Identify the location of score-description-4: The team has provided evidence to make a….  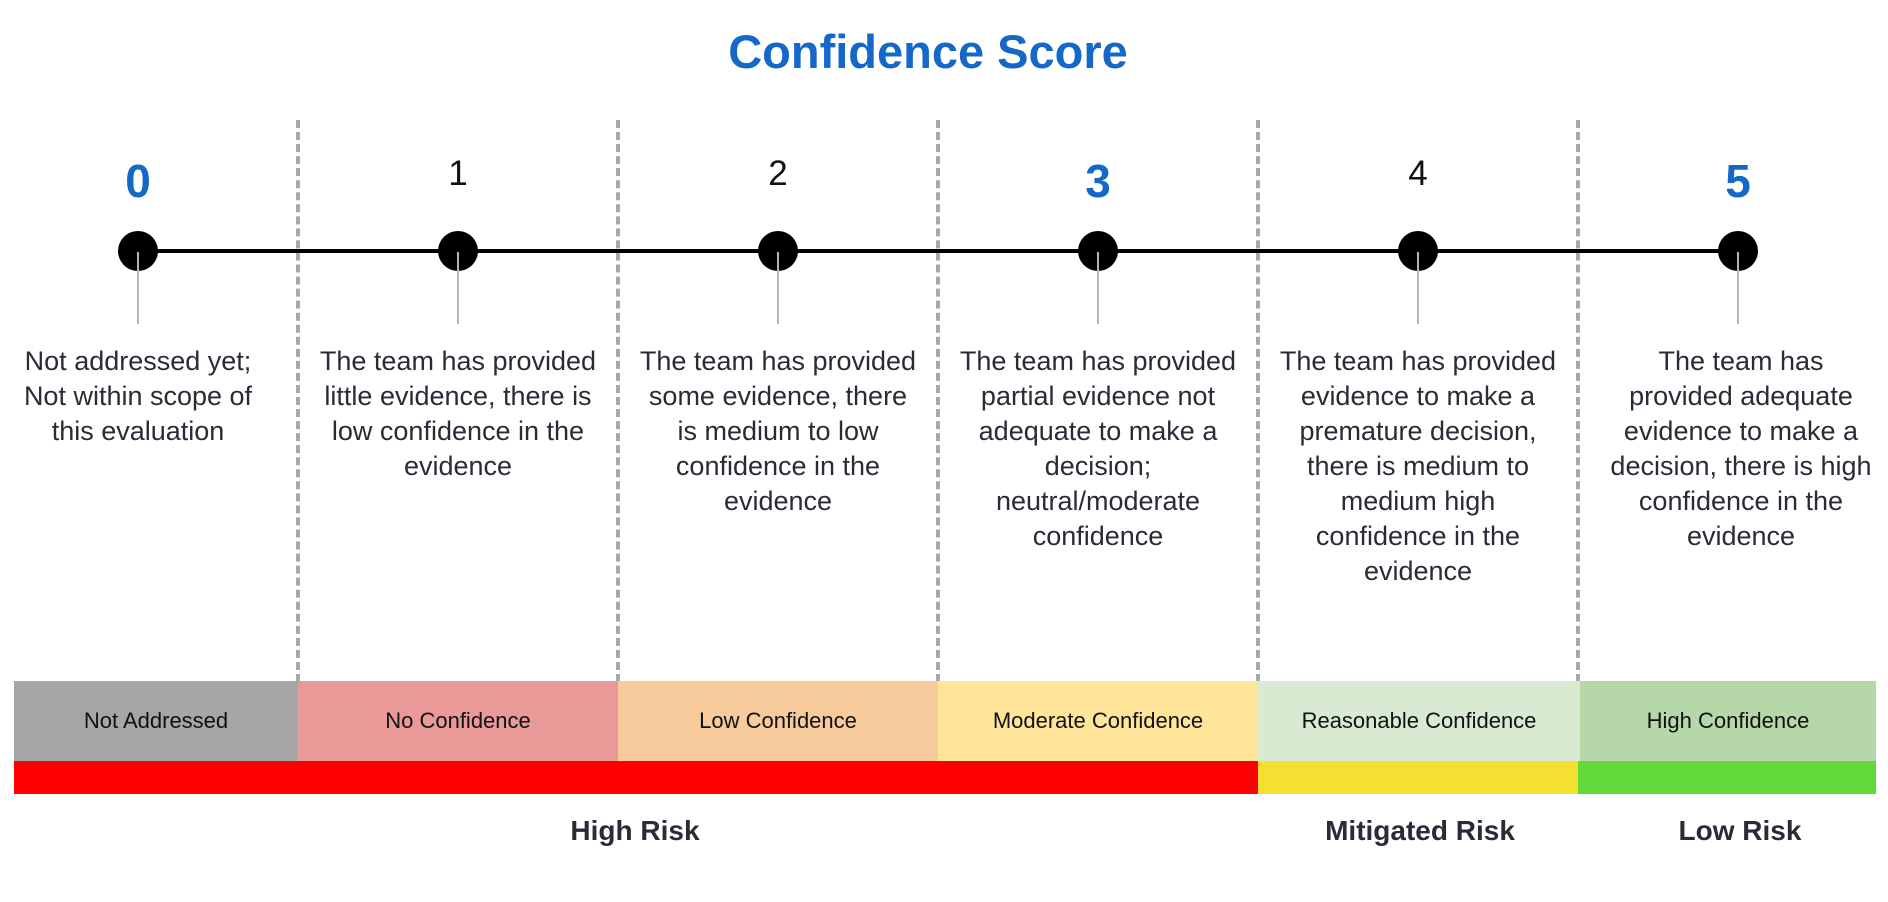
(1418, 466).